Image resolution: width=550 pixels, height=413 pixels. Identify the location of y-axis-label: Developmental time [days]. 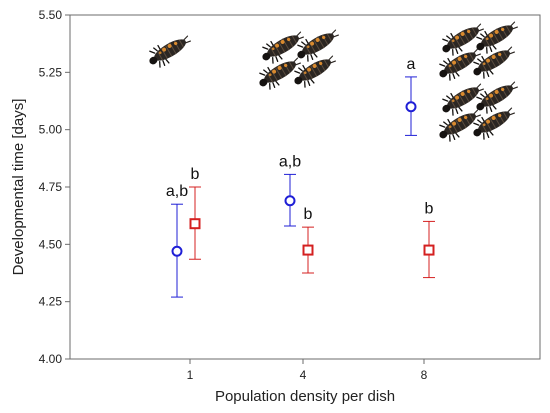
(18, 187).